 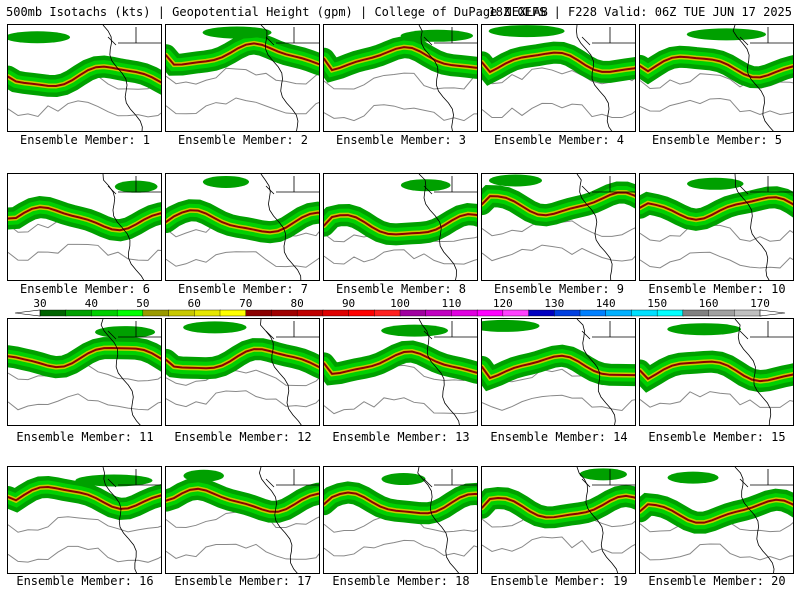 I want to click on member-label: Ensemble Member: 14, so click(x=559, y=437).